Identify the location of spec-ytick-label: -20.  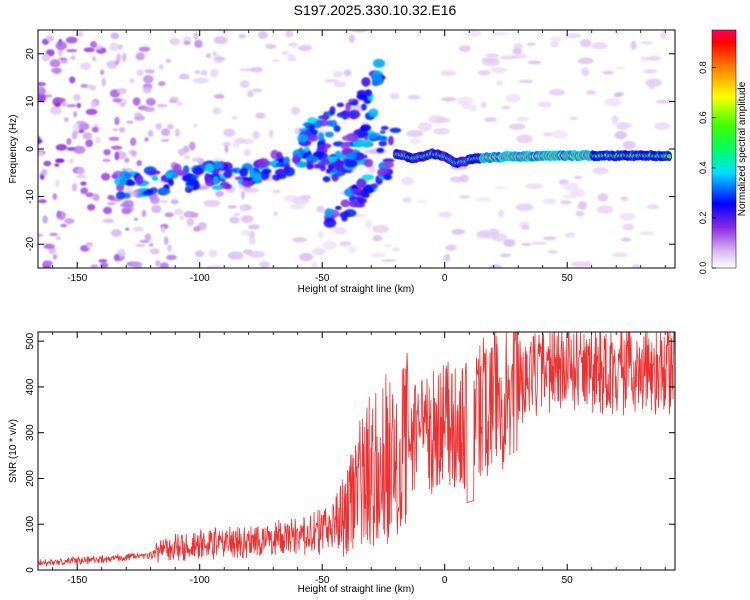
(30, 244).